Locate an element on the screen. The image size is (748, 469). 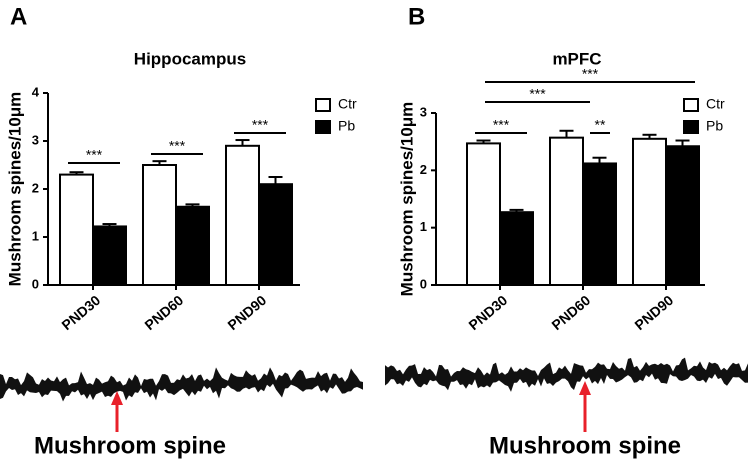
panel-label: A is located at coordinates (18, 16).